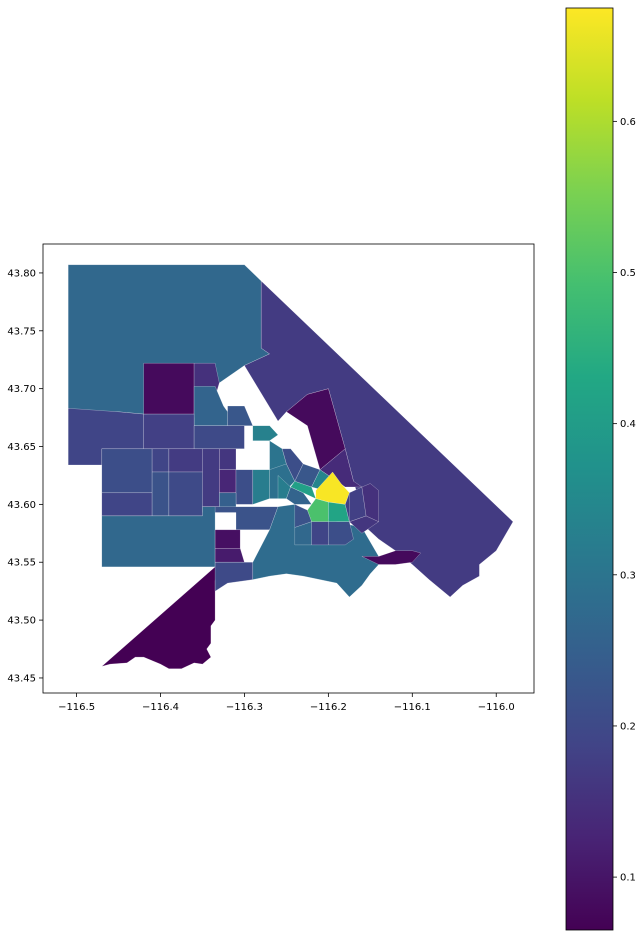 This screenshot has height=938, width=641. I want to click on y-tick-label: 43.65, so click(21, 447).